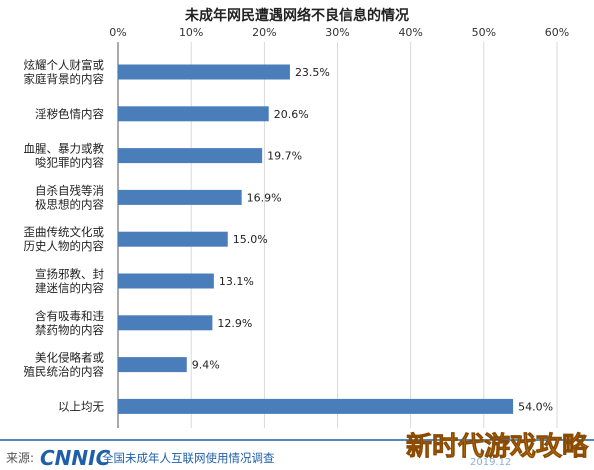 The height and width of the screenshot is (470, 594). What do you see at coordinates (81, 406) in the screenshot?
I see `category-label: 以上均无` at bounding box center [81, 406].